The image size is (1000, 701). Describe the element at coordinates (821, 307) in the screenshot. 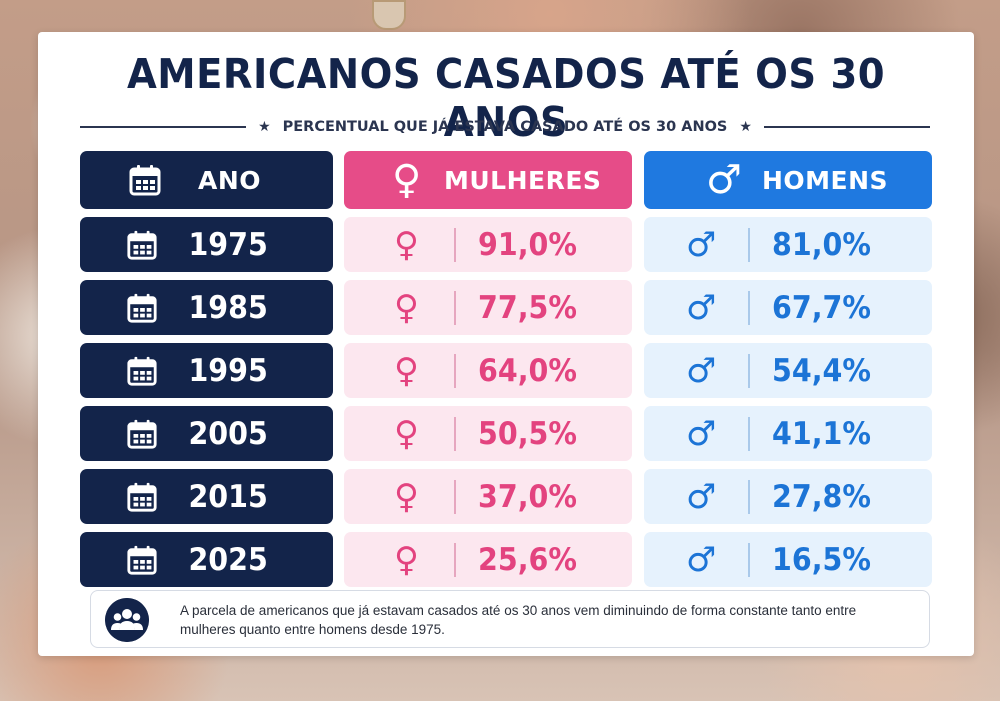

I see `men-value: 67,7%` at that location.